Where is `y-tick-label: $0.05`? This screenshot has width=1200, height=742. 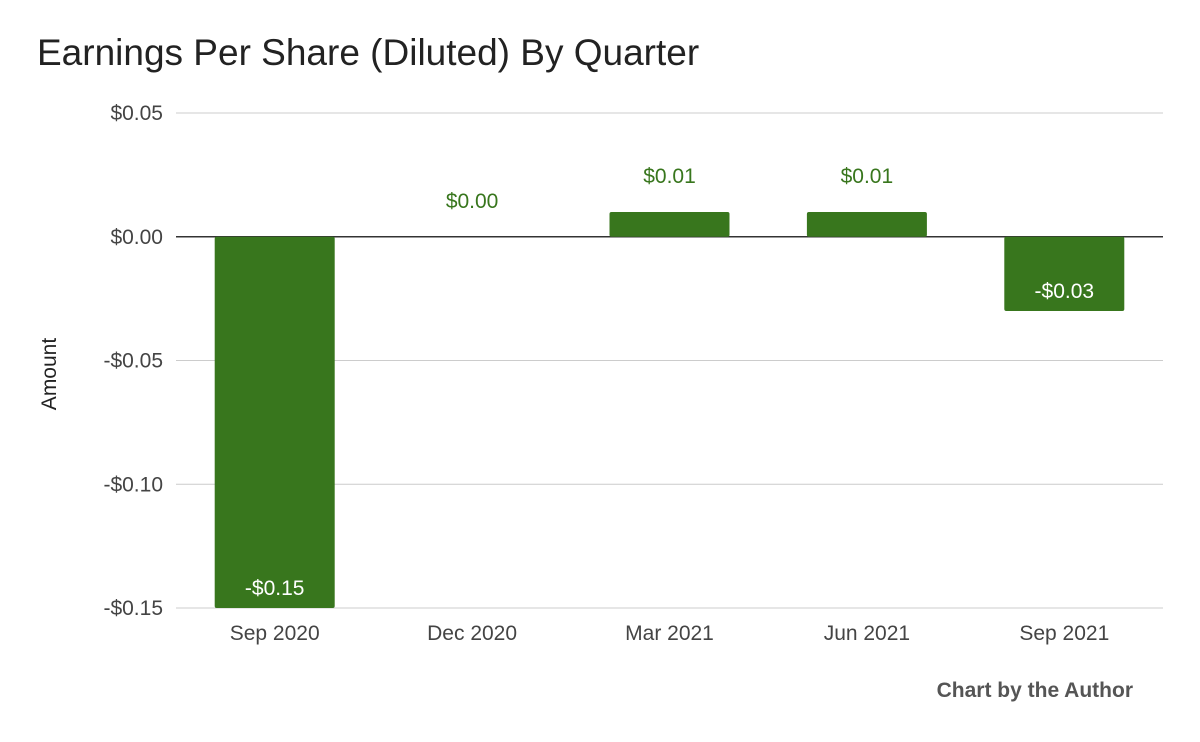
y-tick-label: $0.05 is located at coordinates (136, 113).